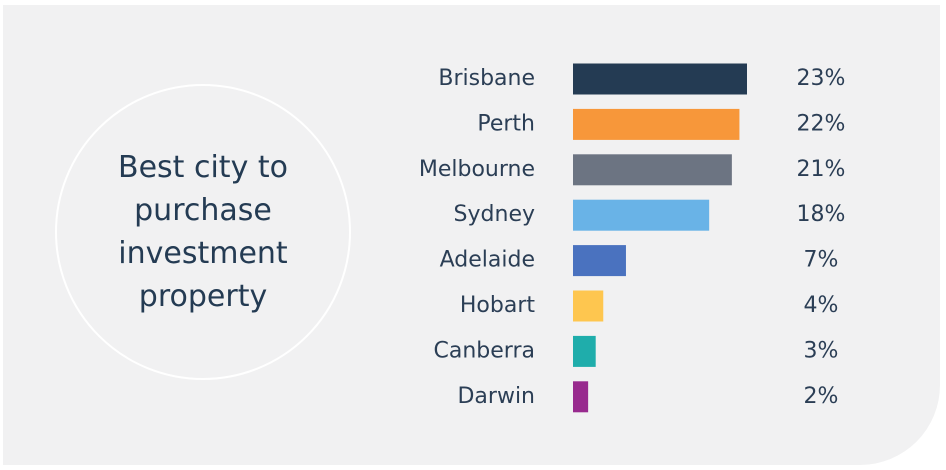 The image size is (946, 470). What do you see at coordinates (486, 78) in the screenshot?
I see `category-label: Brisbane` at bounding box center [486, 78].